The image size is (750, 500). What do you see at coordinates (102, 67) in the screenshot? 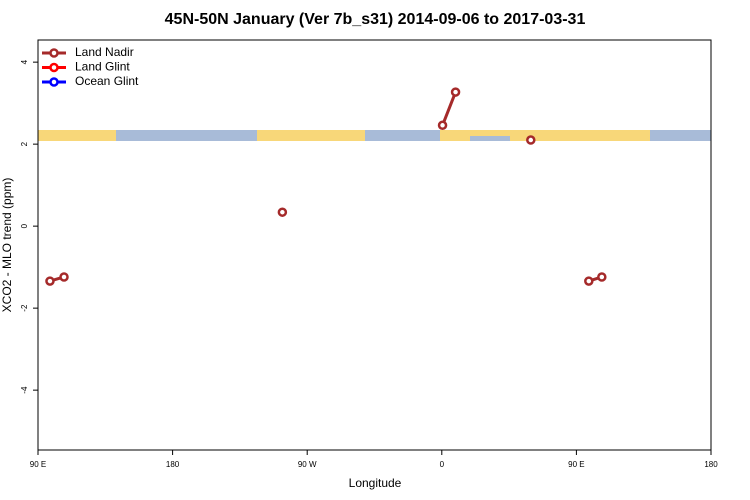
I see `legend-label: Land Glint` at bounding box center [102, 67].